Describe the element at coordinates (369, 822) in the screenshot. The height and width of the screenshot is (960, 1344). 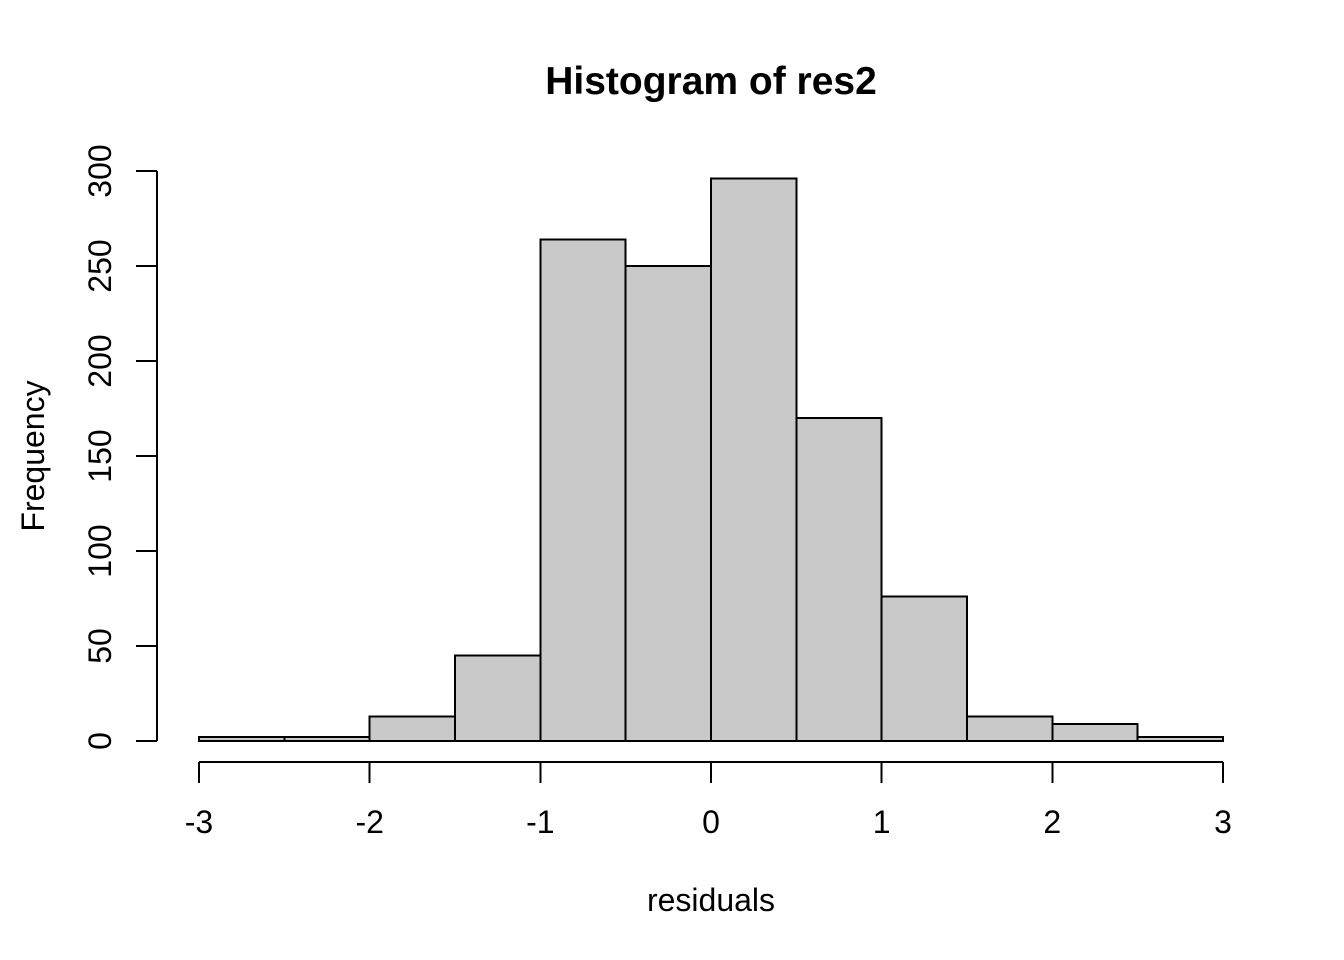
I see `x-tick-label: -2` at that location.